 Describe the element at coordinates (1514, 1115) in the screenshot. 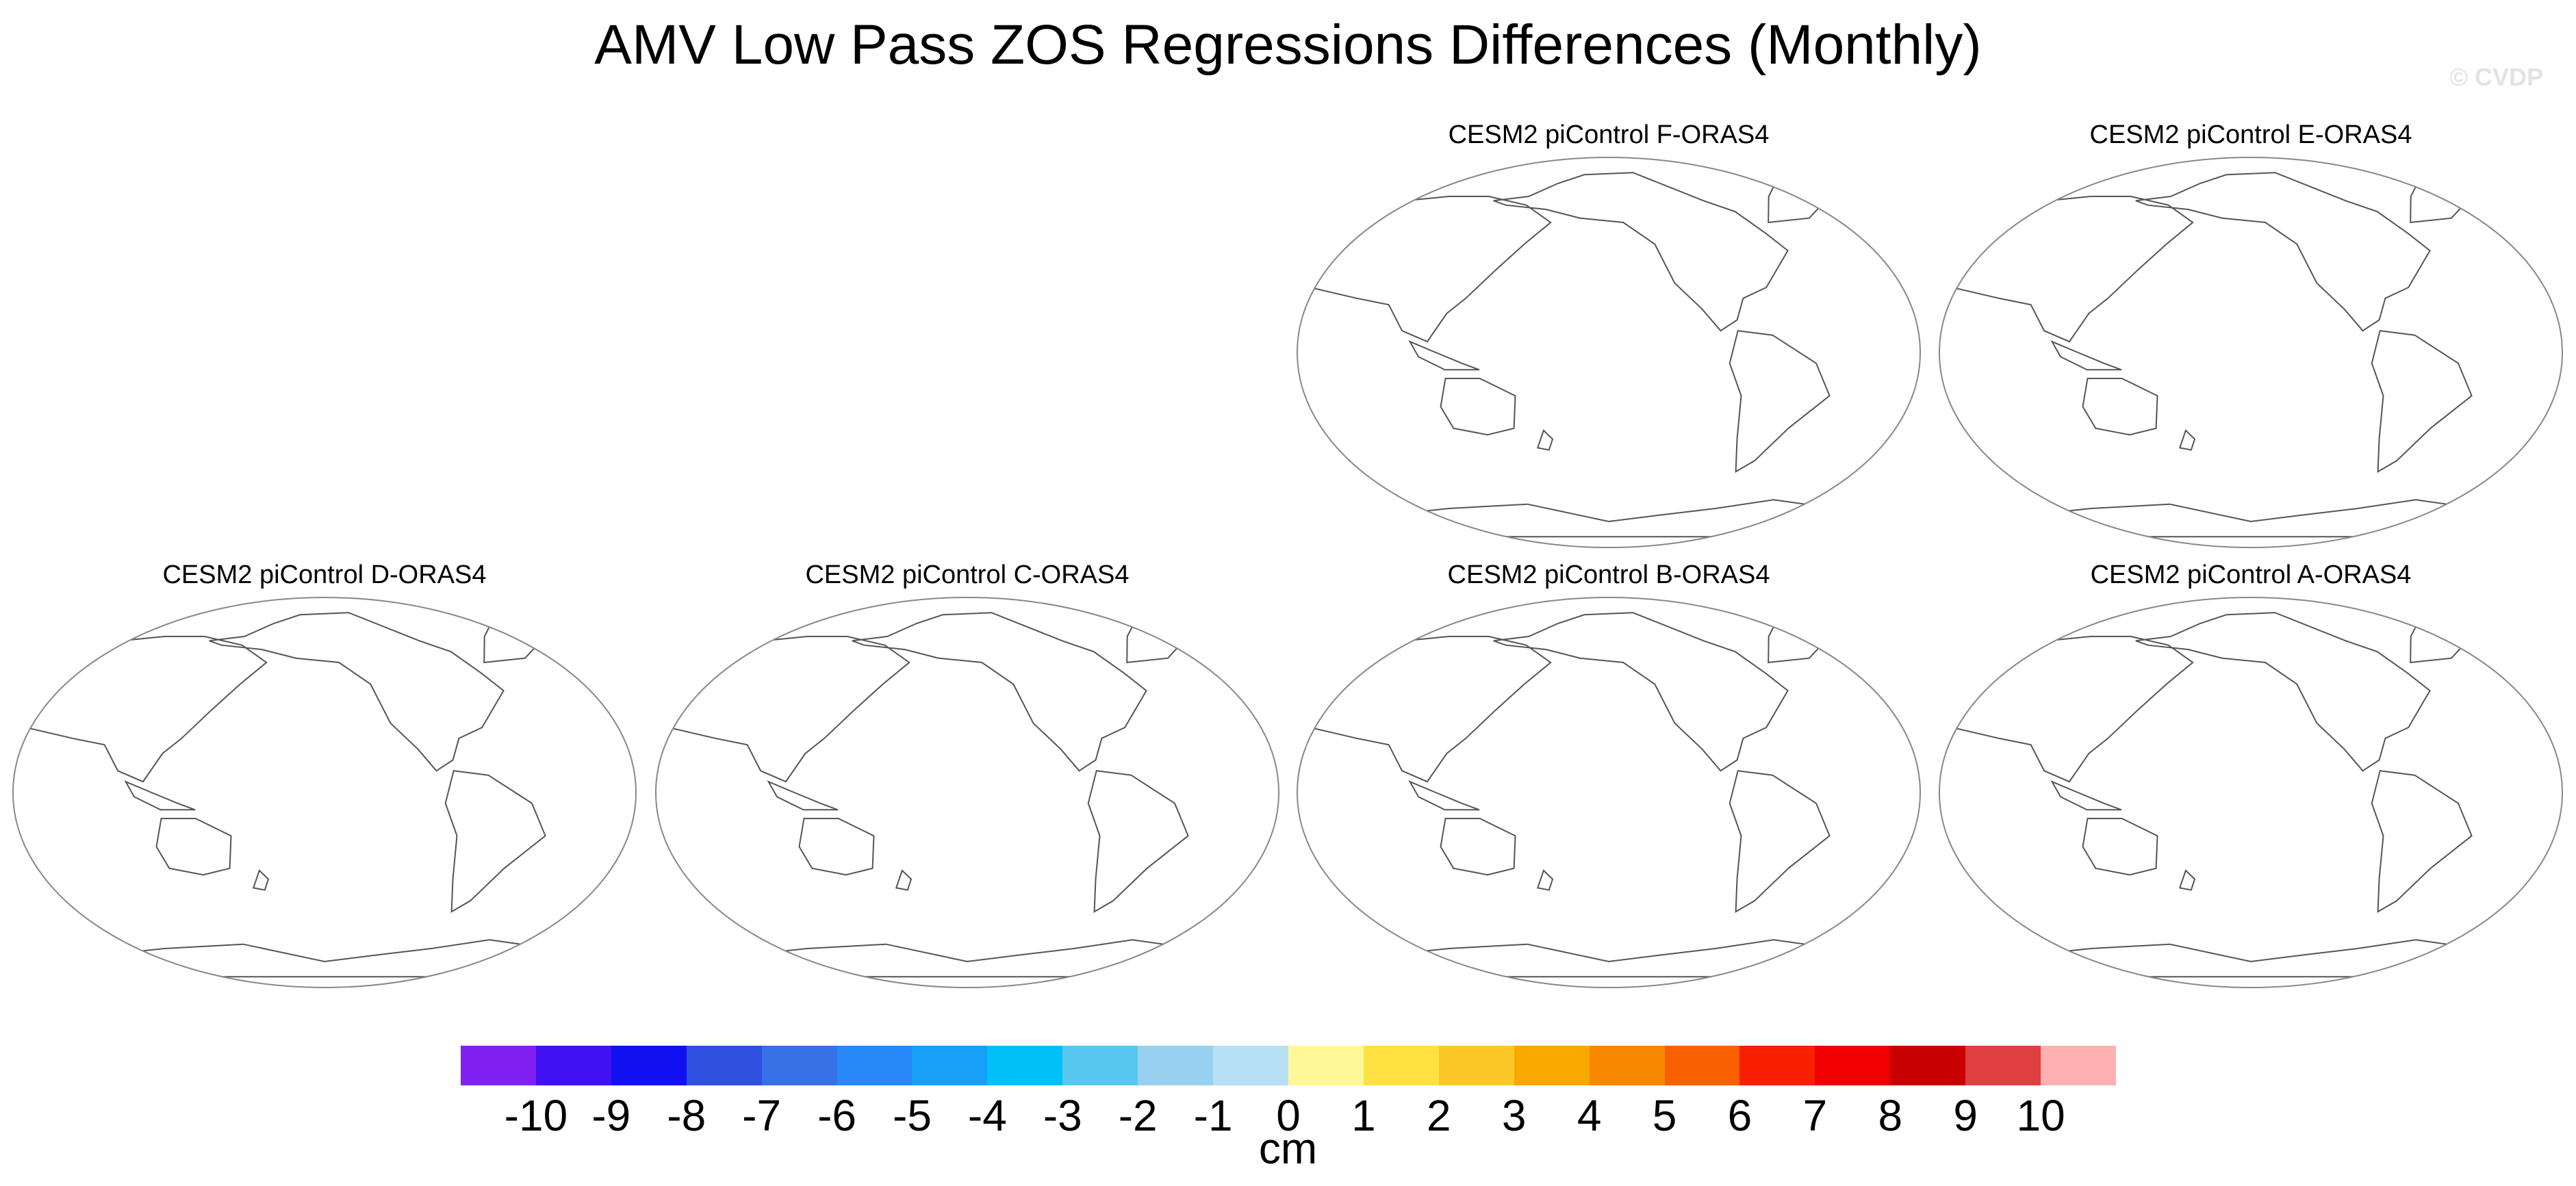

I see `colorbar-tick-label: 3` at that location.